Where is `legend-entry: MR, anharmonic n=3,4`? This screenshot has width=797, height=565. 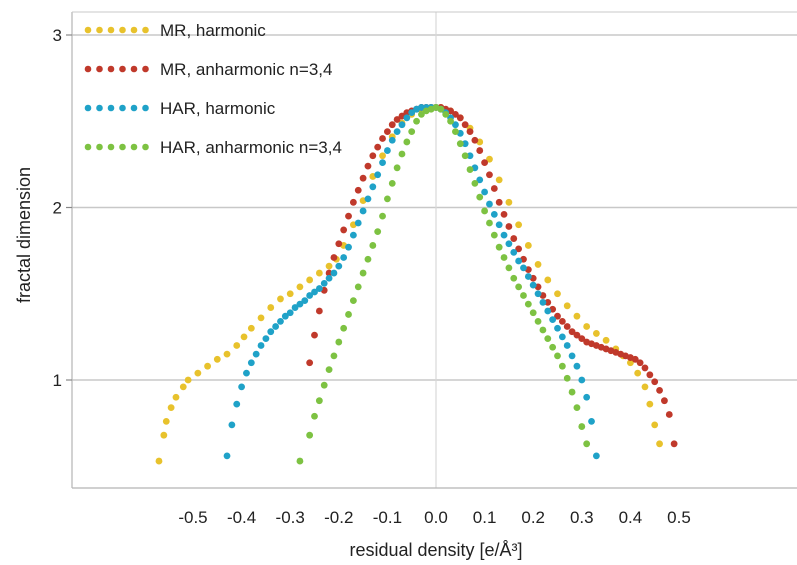
legend-entry: MR, anharmonic n=3,4 is located at coordinates (208, 69).